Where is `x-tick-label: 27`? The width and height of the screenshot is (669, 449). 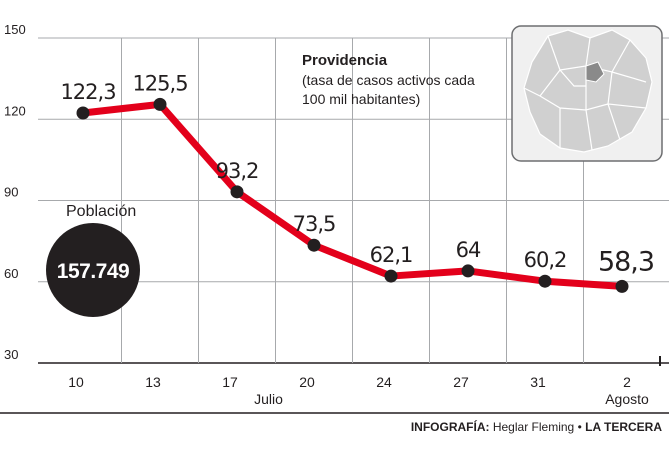
x-tick-label: 27 is located at coordinates (461, 382).